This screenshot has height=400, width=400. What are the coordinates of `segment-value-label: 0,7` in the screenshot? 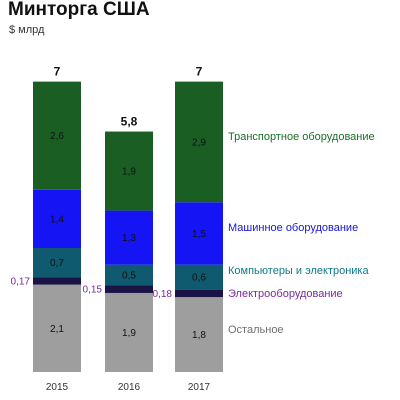 It's located at (57, 263).